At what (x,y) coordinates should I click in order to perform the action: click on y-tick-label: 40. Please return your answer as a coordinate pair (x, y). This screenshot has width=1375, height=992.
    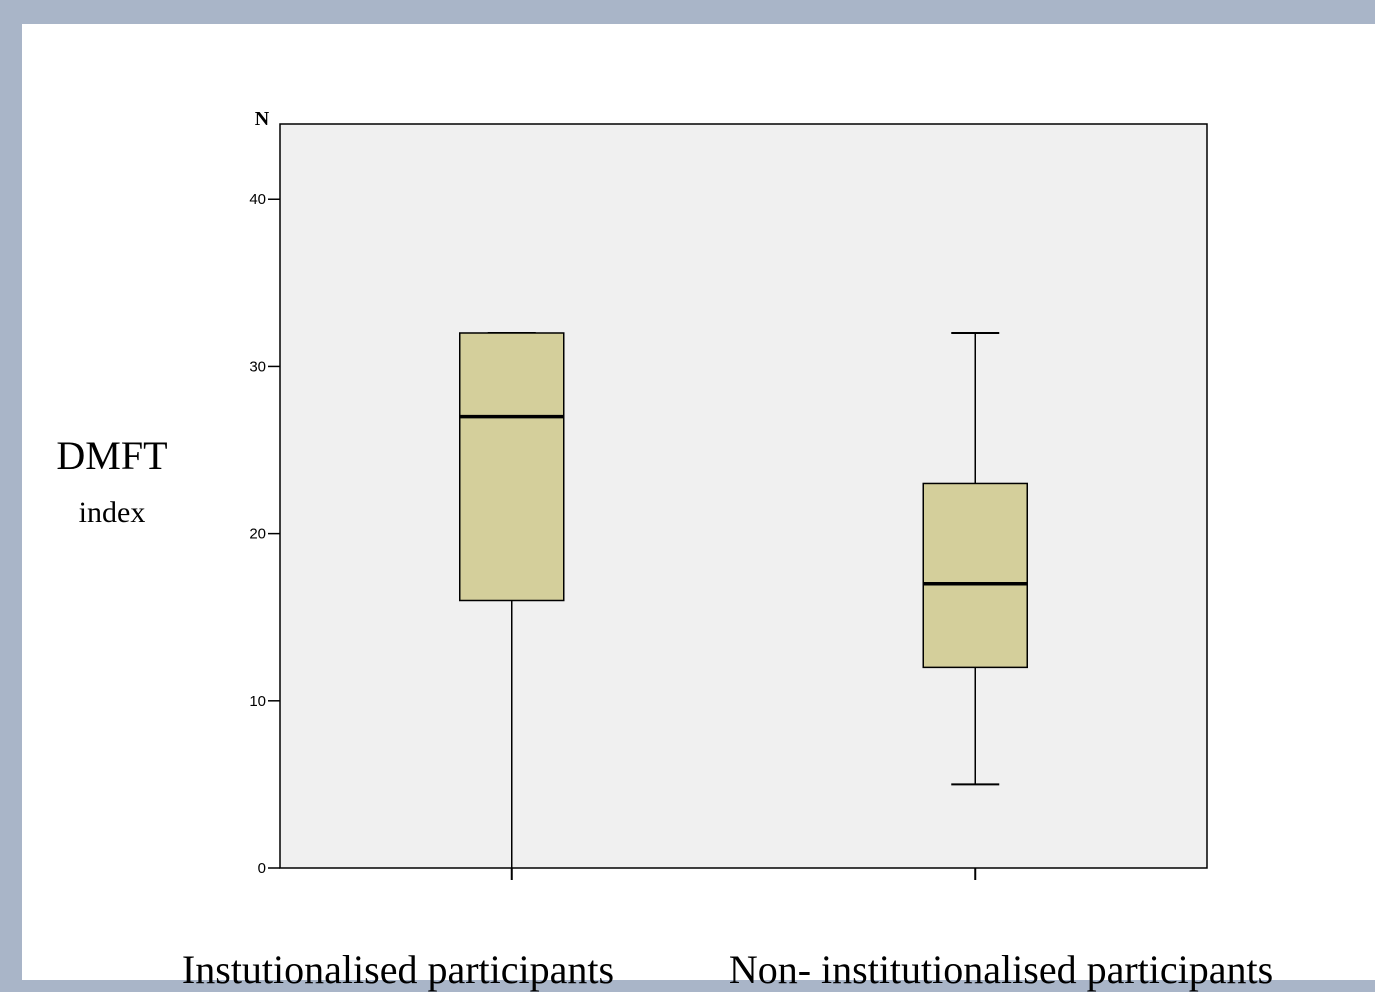
    Looking at the image, I should click on (257, 199).